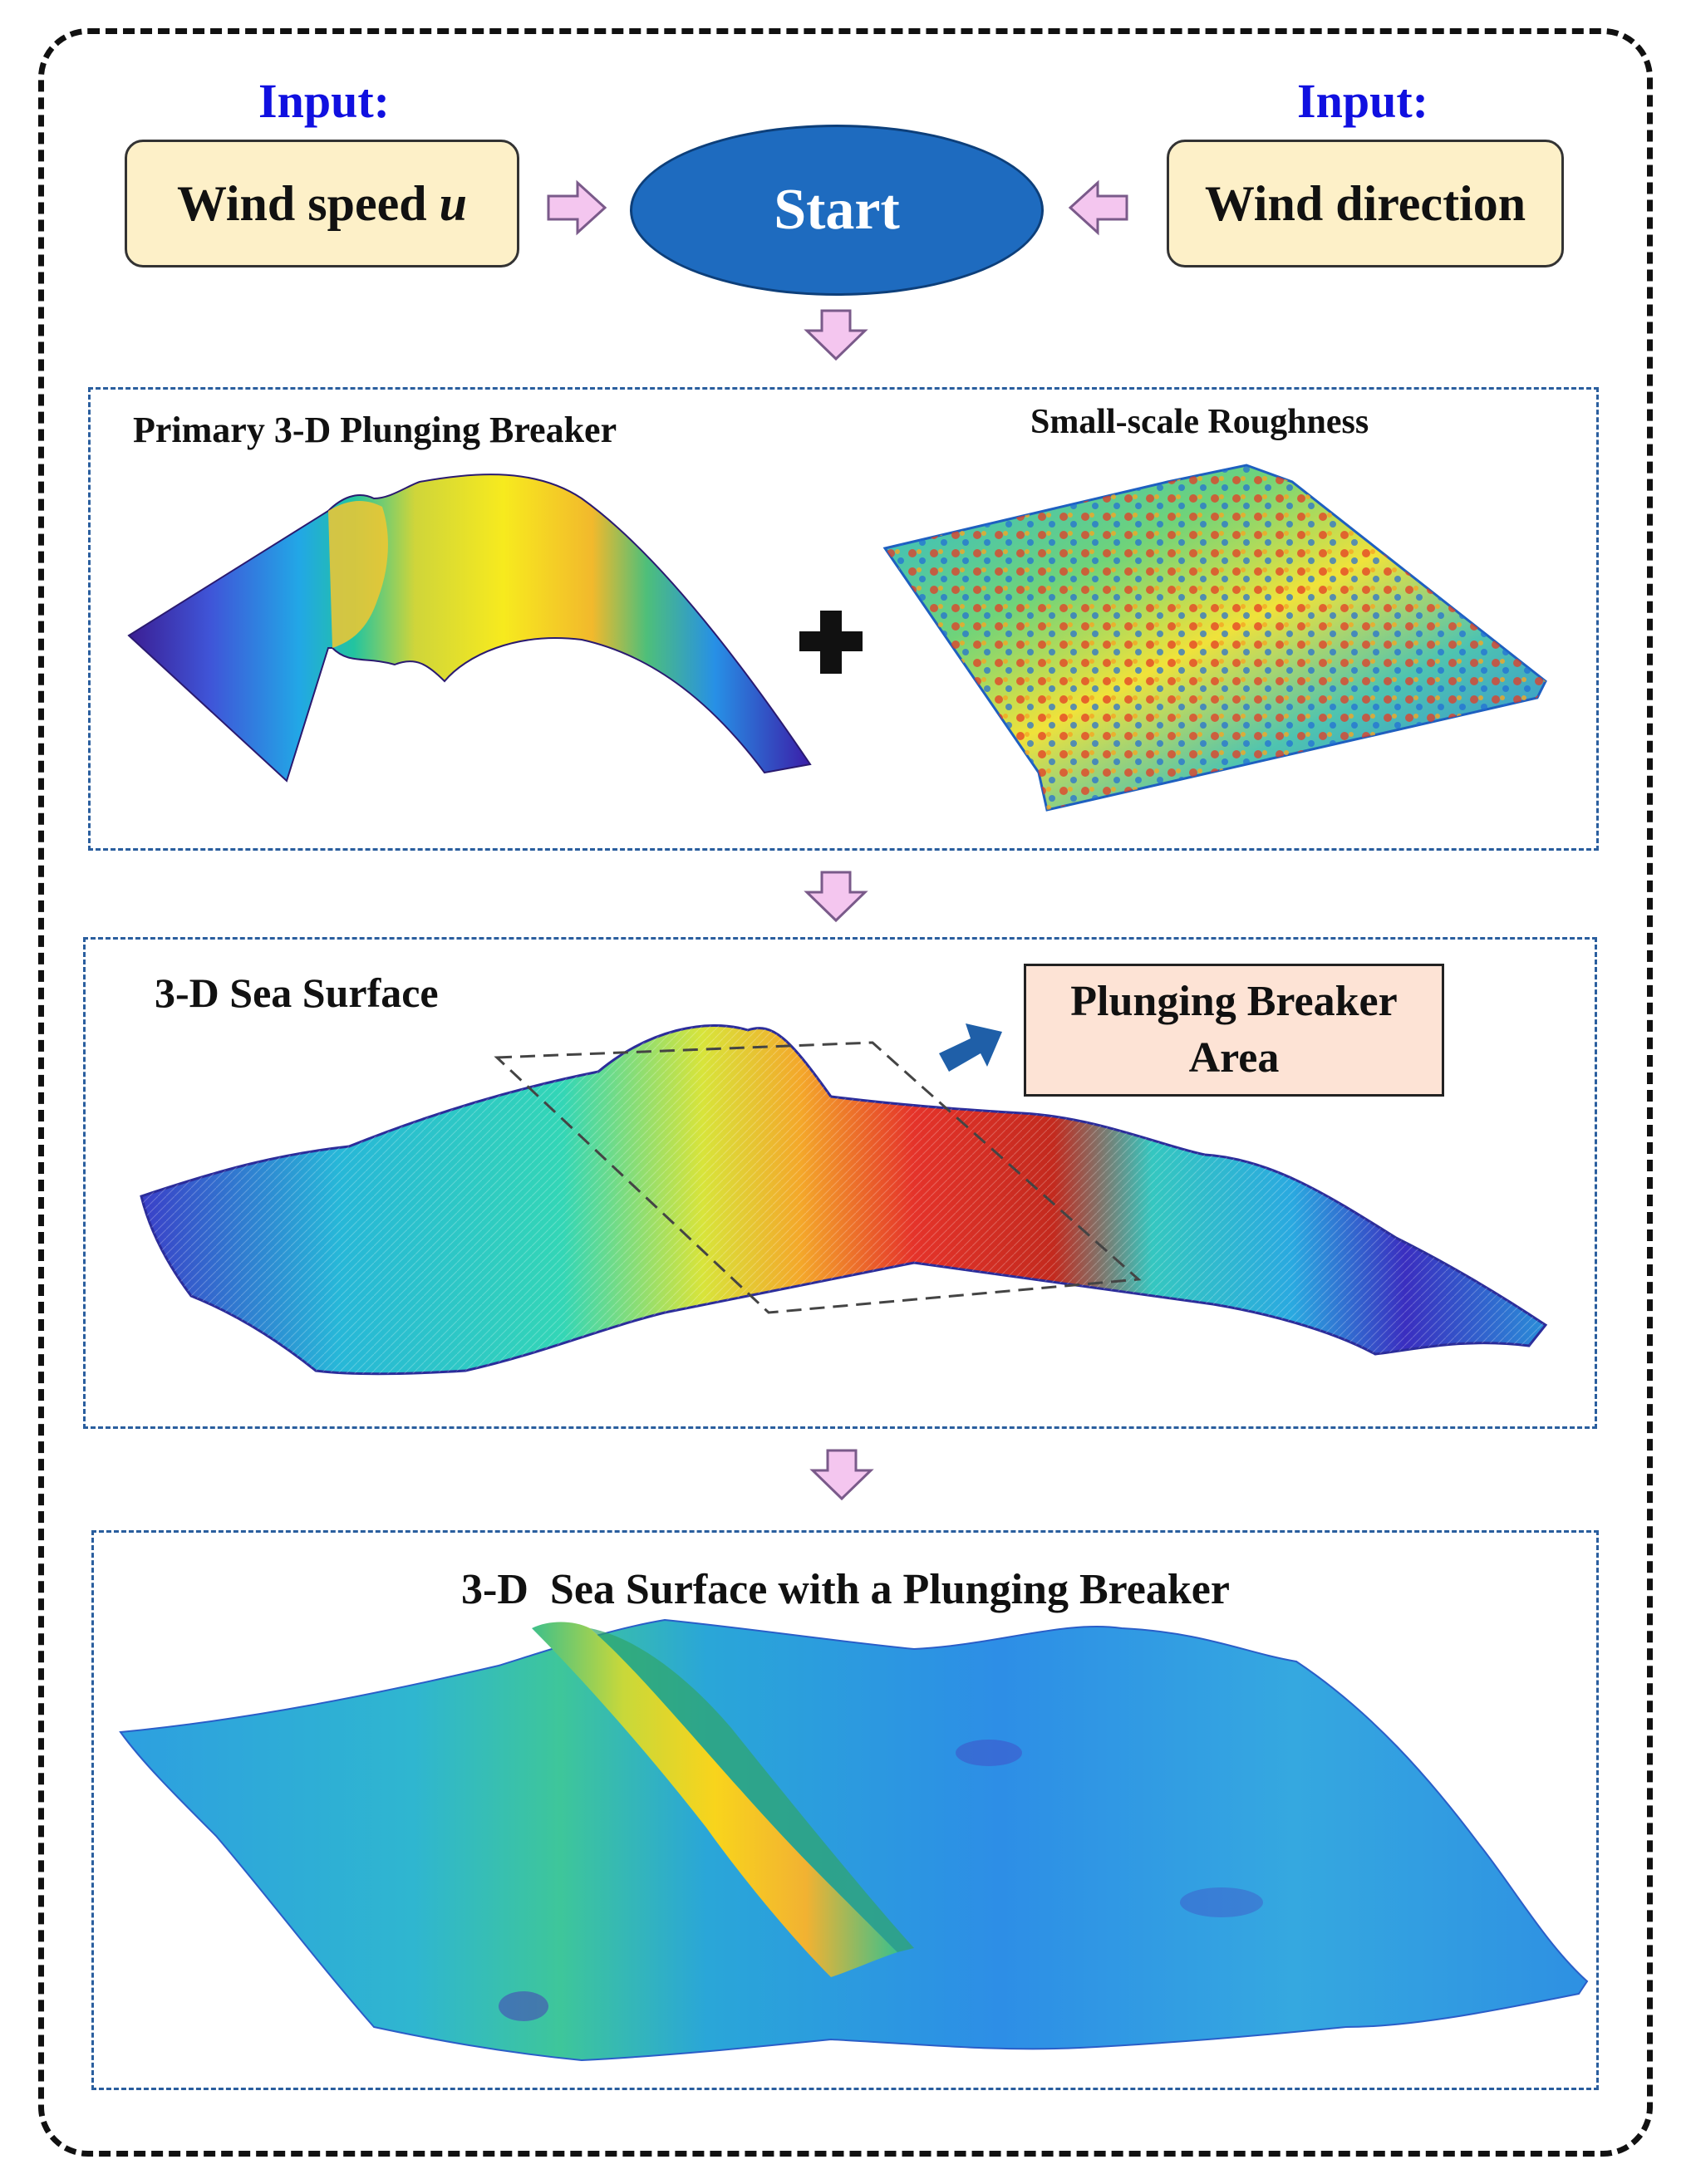  What do you see at coordinates (970, 1047) in the screenshot?
I see `callout-arrow-icon` at bounding box center [970, 1047].